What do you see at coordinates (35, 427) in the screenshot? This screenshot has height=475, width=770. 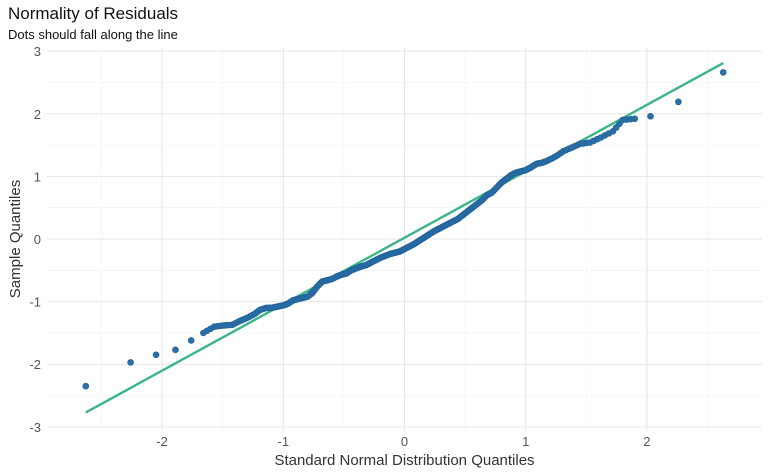 I see `y-tick-label: -3` at bounding box center [35, 427].